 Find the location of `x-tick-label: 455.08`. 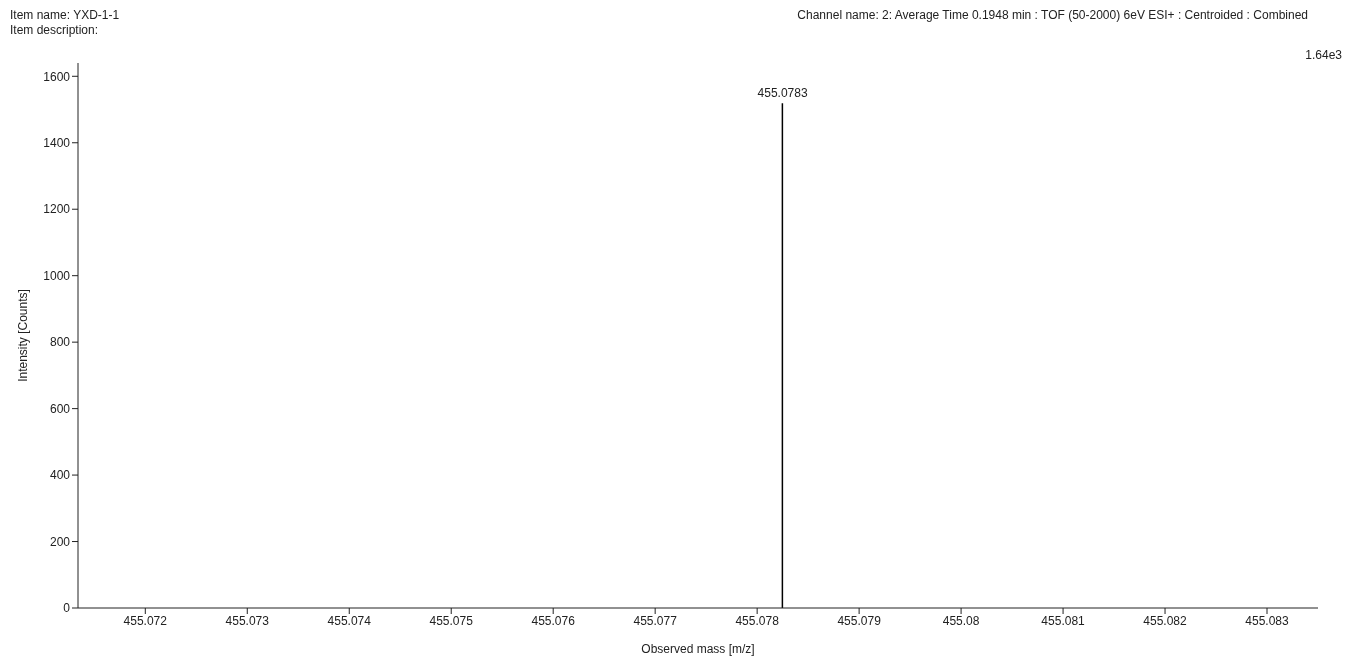

x-tick-label: 455.08 is located at coordinates (961, 620).